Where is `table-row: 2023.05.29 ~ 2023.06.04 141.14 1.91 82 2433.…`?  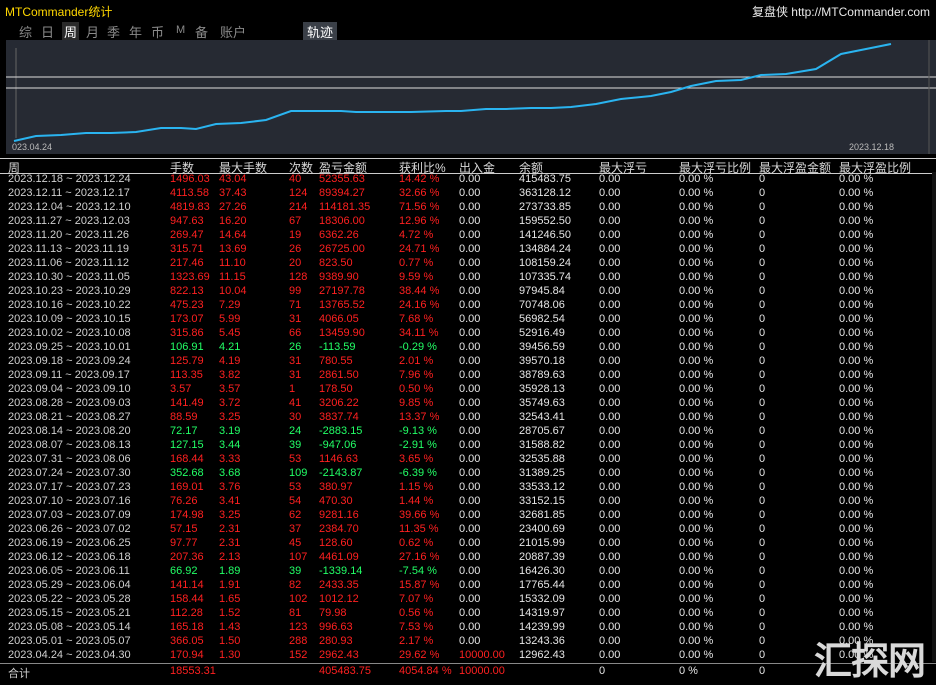 table-row: 2023.05.29 ~ 2023.06.04 141.14 1.91 82 2433.… is located at coordinates (468, 586).